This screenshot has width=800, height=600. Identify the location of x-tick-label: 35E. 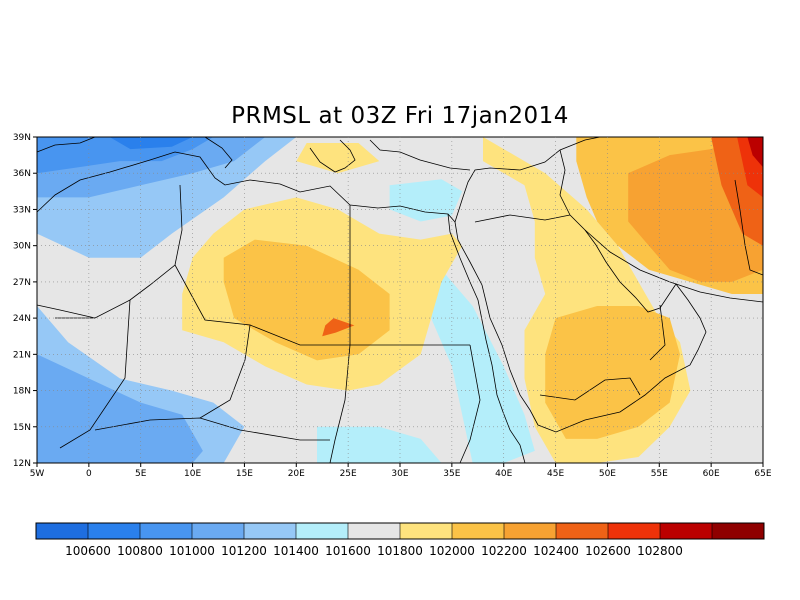
(451, 474).